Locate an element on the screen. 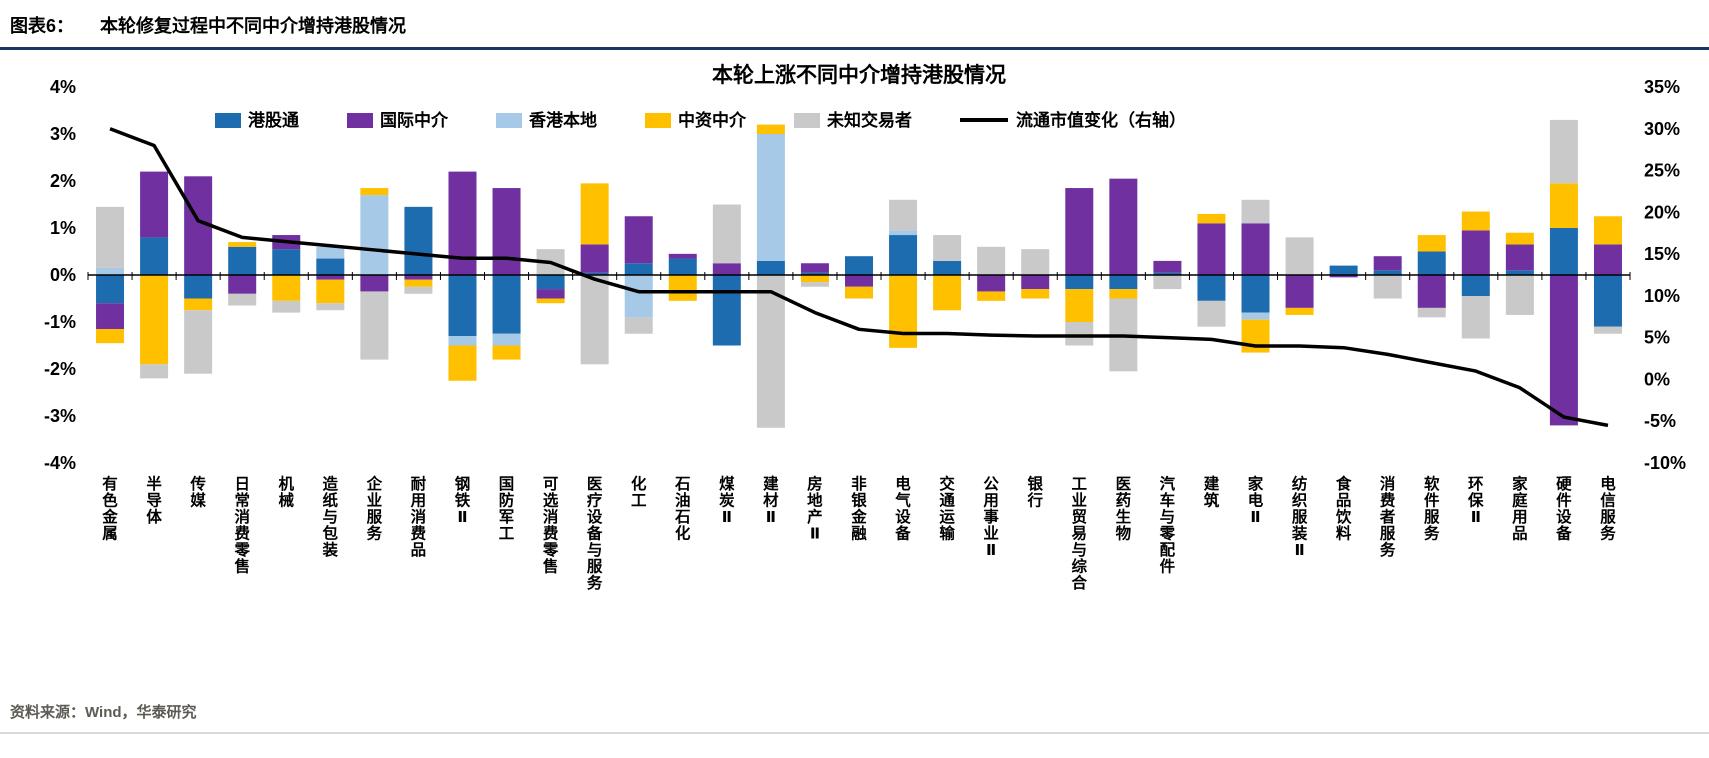 This screenshot has width=1709, height=758. legend-item-line: 流通市值变化（右轴） is located at coordinates (1073, 120).